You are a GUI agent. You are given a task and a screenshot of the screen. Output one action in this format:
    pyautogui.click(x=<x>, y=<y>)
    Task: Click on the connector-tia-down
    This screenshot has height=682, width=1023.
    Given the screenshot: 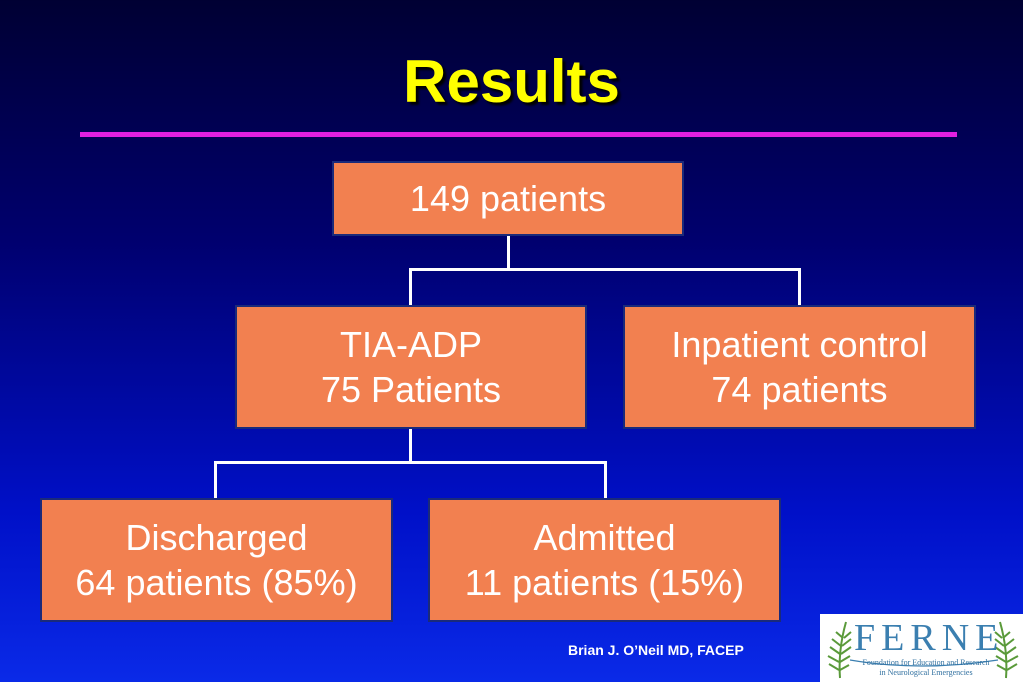 What is the action you would take?
    pyautogui.click(x=410, y=446)
    